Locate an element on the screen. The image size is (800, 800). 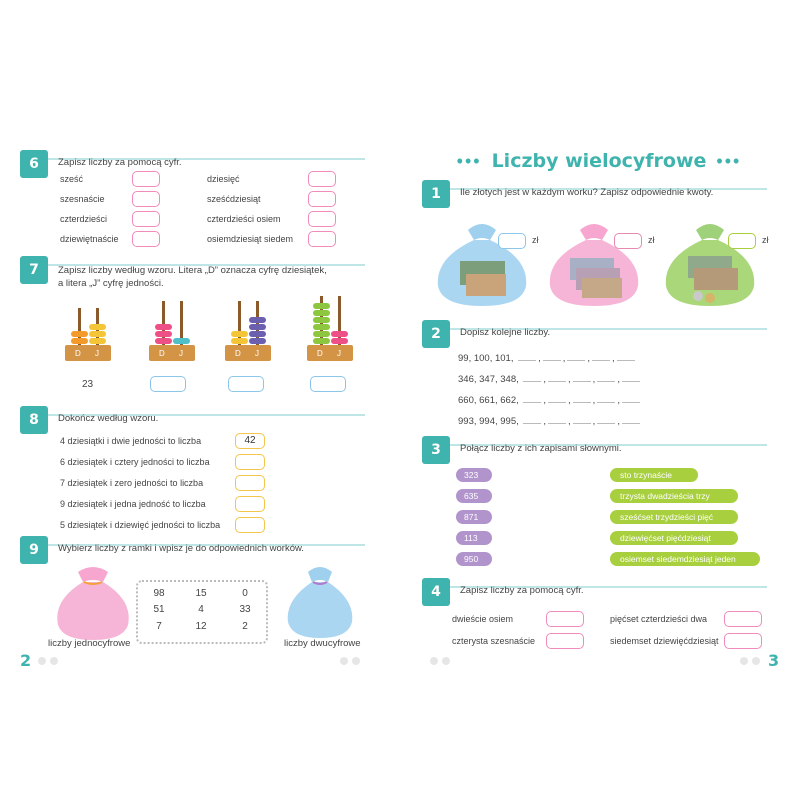
word-card: osiemset siedemdziesiąt jeden is located at coordinates (685, 559).